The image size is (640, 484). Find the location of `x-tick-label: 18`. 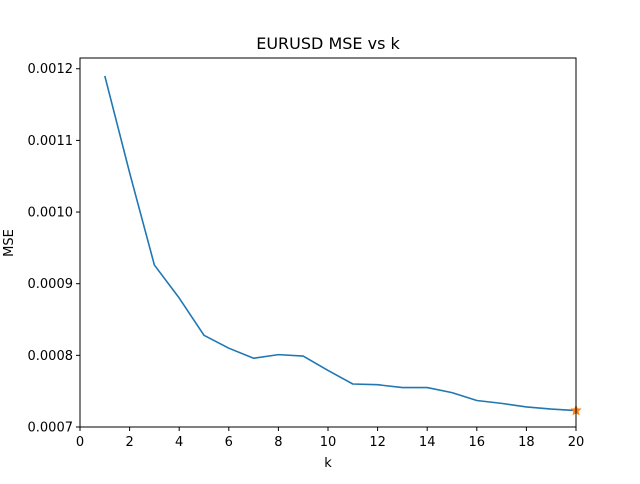

x-tick-label: 18 is located at coordinates (526, 442).